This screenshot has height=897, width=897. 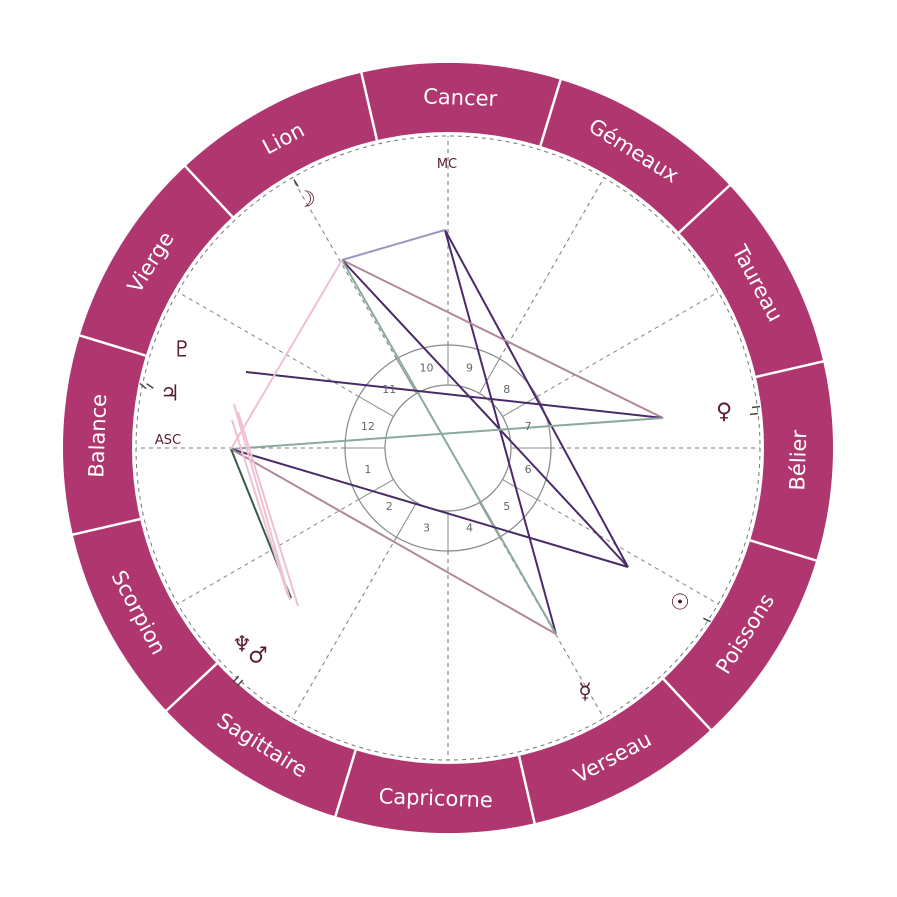 I want to click on moon-icon: ☽, so click(x=306, y=200).